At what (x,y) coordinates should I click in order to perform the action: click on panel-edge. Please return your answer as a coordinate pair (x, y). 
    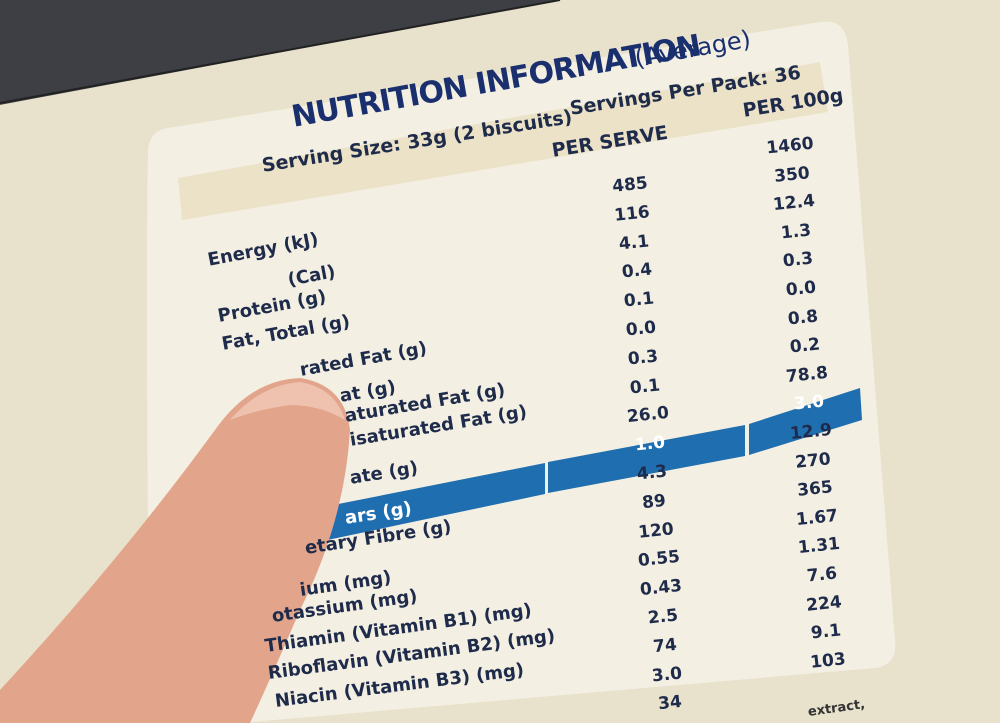
    Looking at the image, I should click on (280, 52).